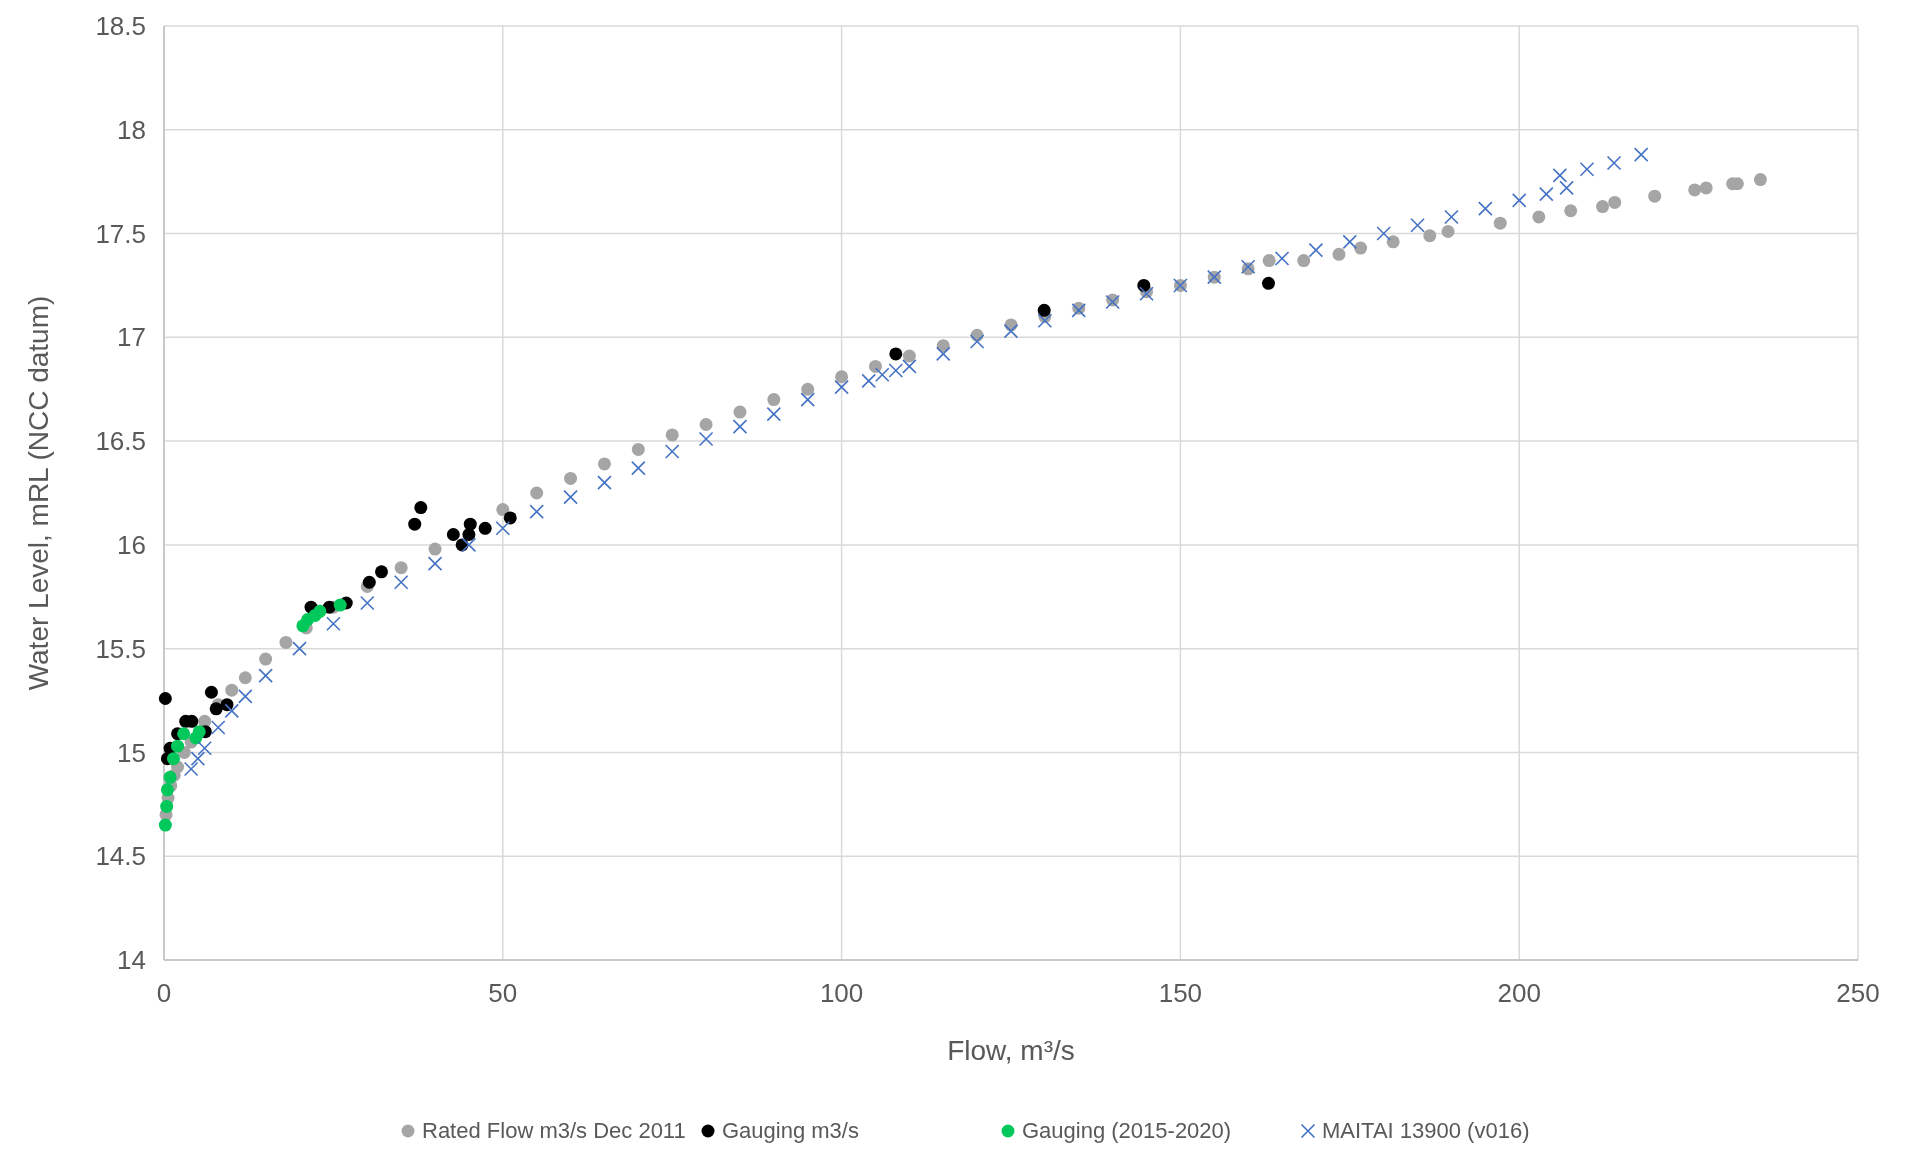 This screenshot has height=1157, width=1918. I want to click on y-tick-label: 14, so click(131, 960).